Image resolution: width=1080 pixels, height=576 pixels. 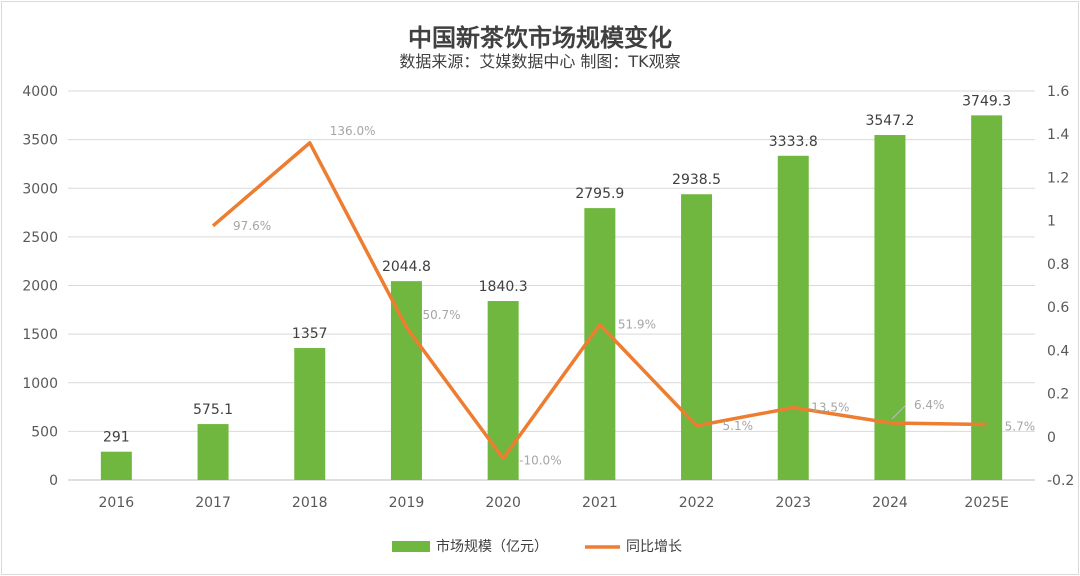 I want to click on bar-data-label: 291, so click(x=116, y=438).